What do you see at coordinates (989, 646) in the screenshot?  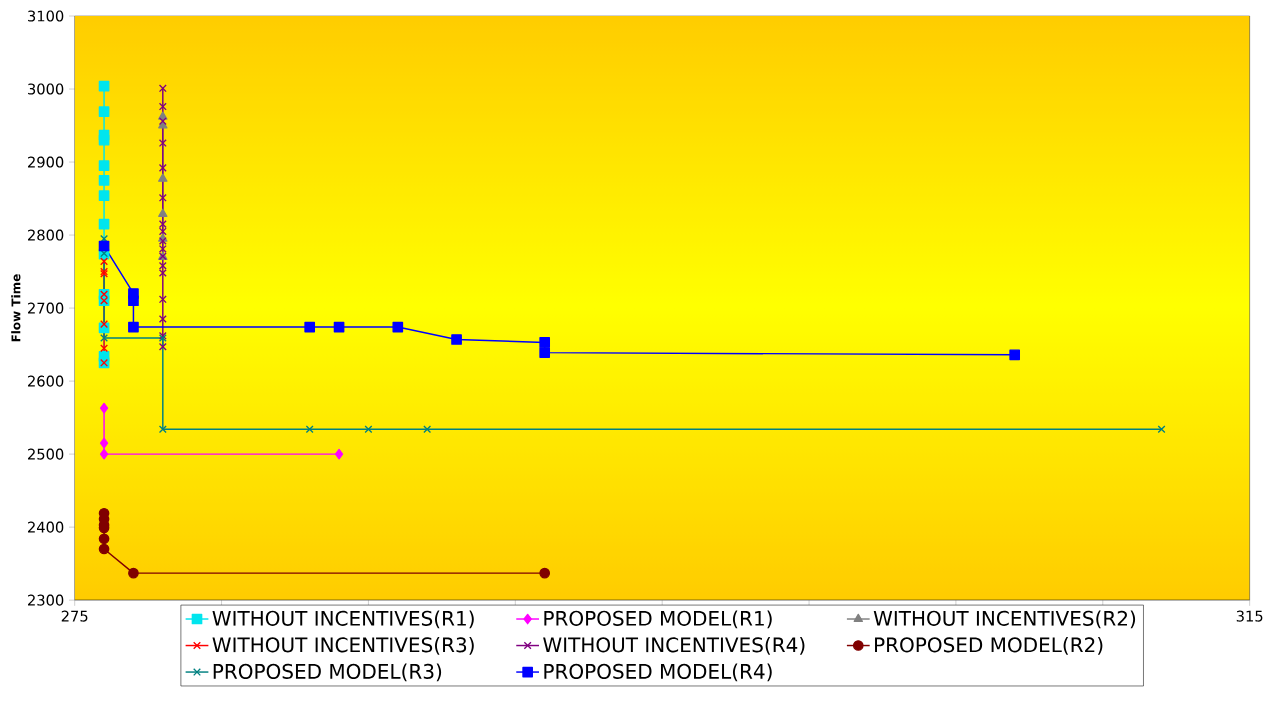 I see `legend-label: PROPOSED MODEL(R2)` at bounding box center [989, 646].